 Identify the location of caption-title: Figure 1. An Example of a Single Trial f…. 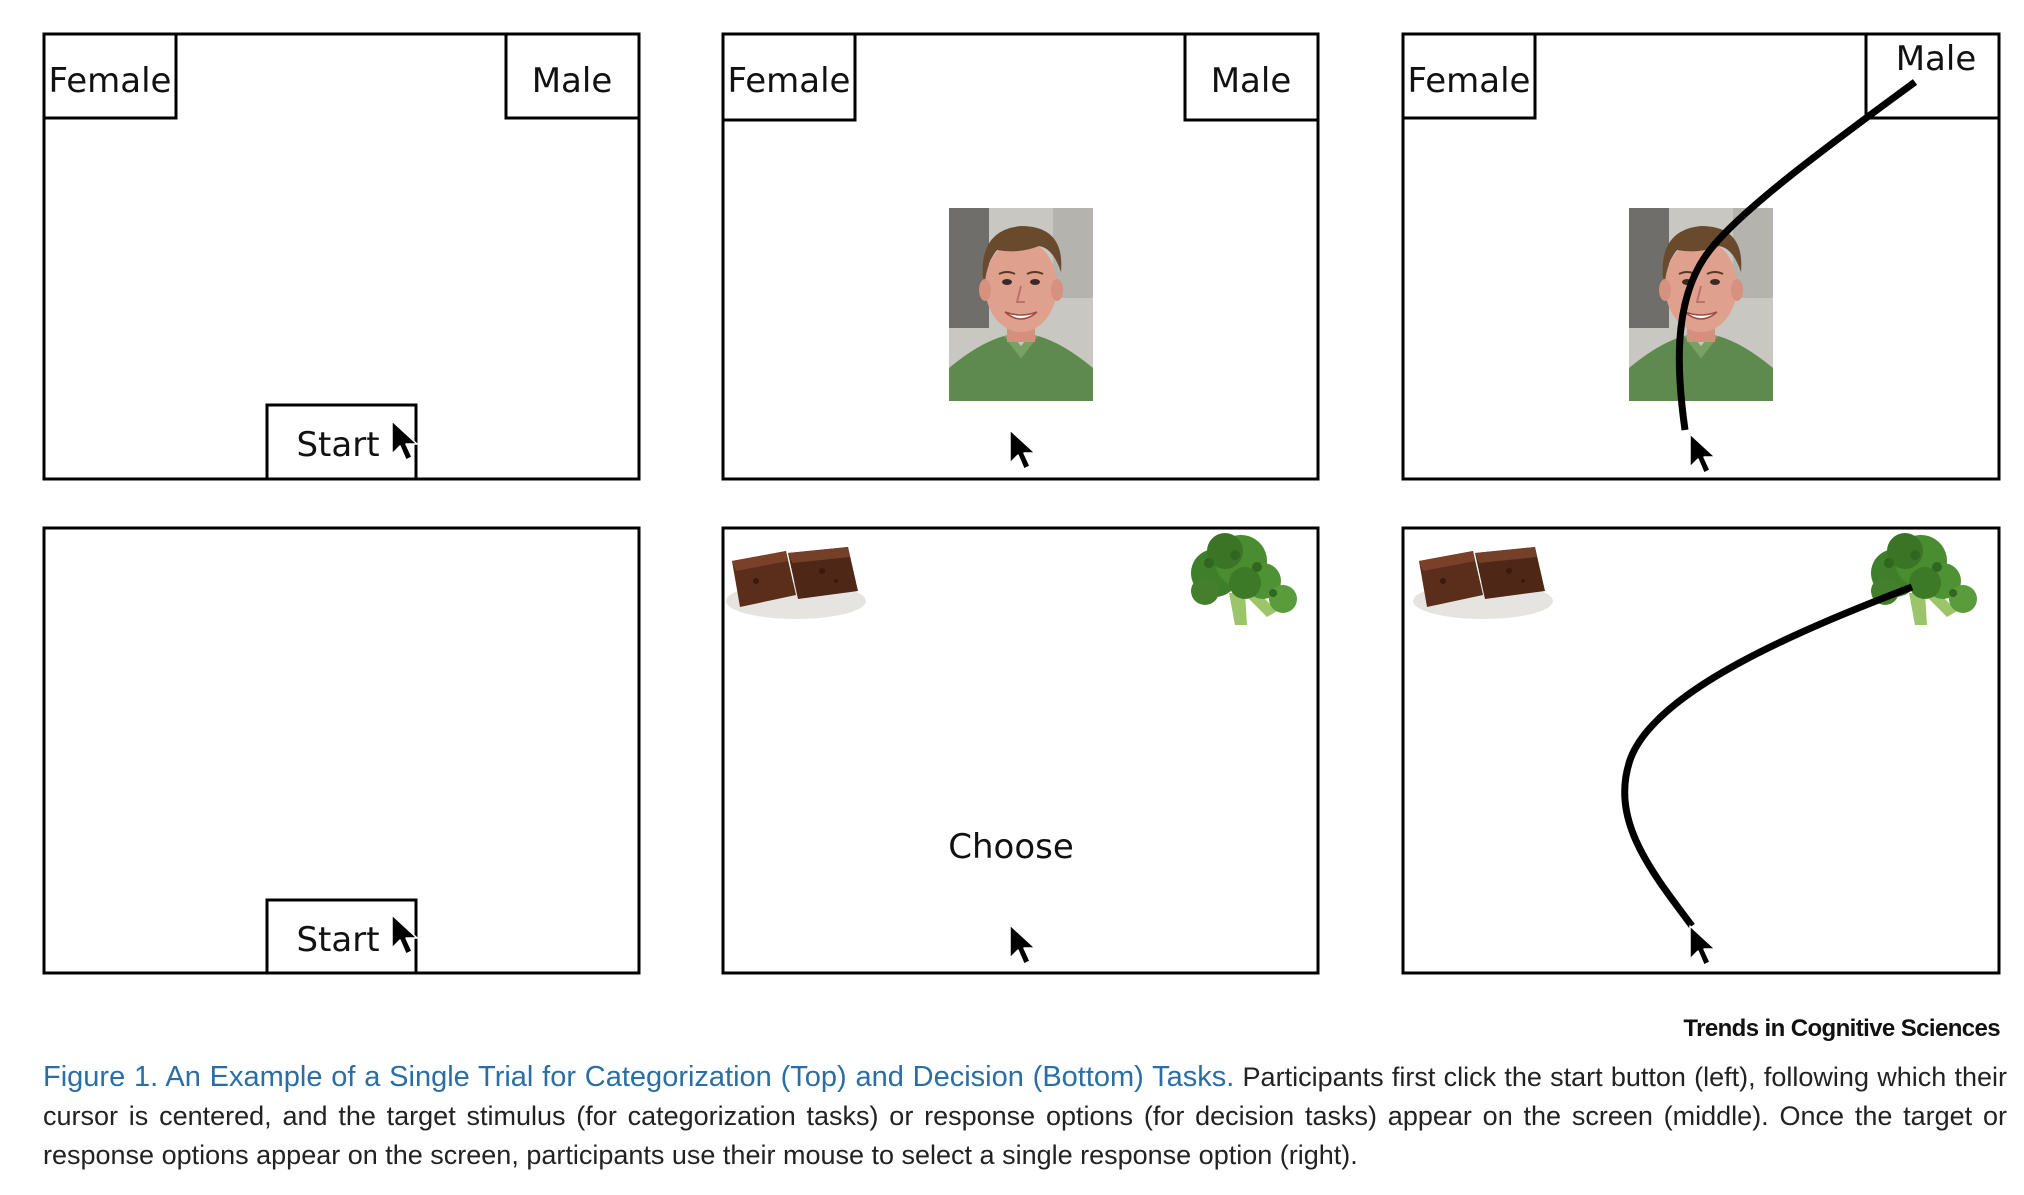
(639, 1077).